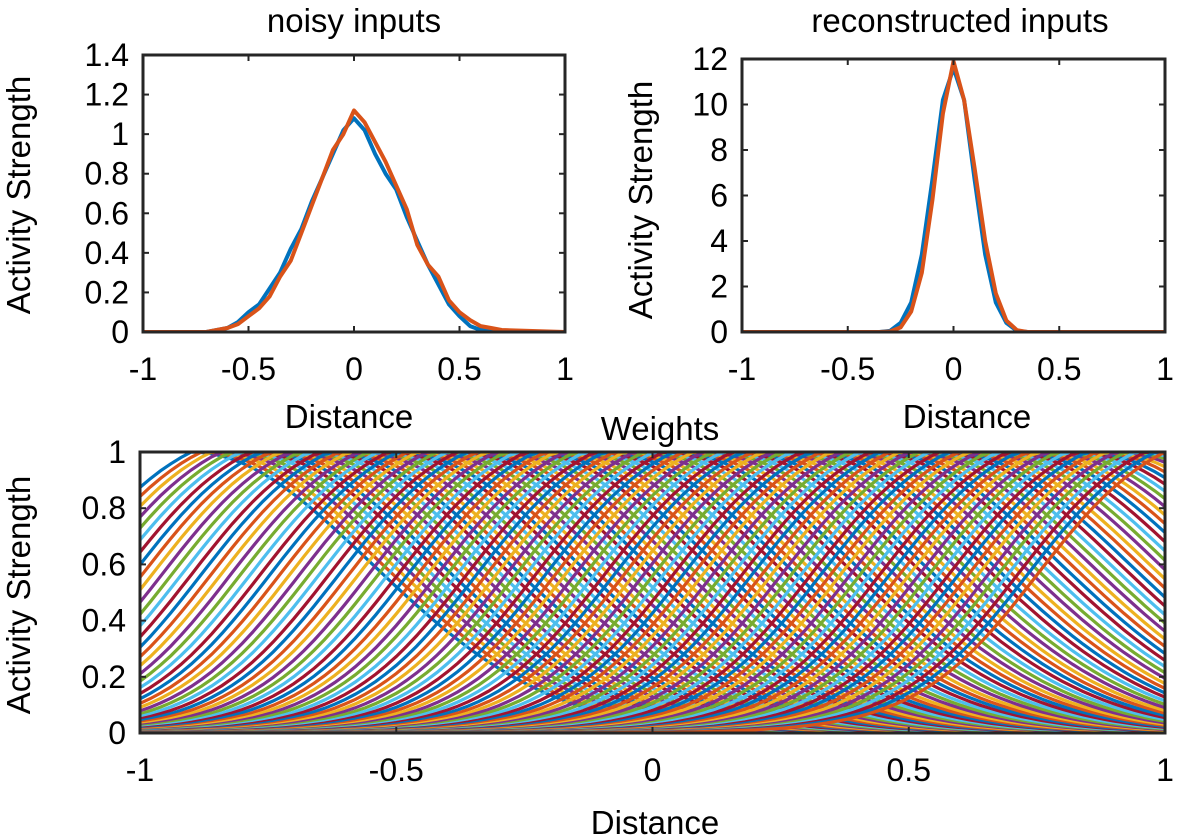  Describe the element at coordinates (719, 150) in the screenshot. I see `y-tick-label: 8` at that location.